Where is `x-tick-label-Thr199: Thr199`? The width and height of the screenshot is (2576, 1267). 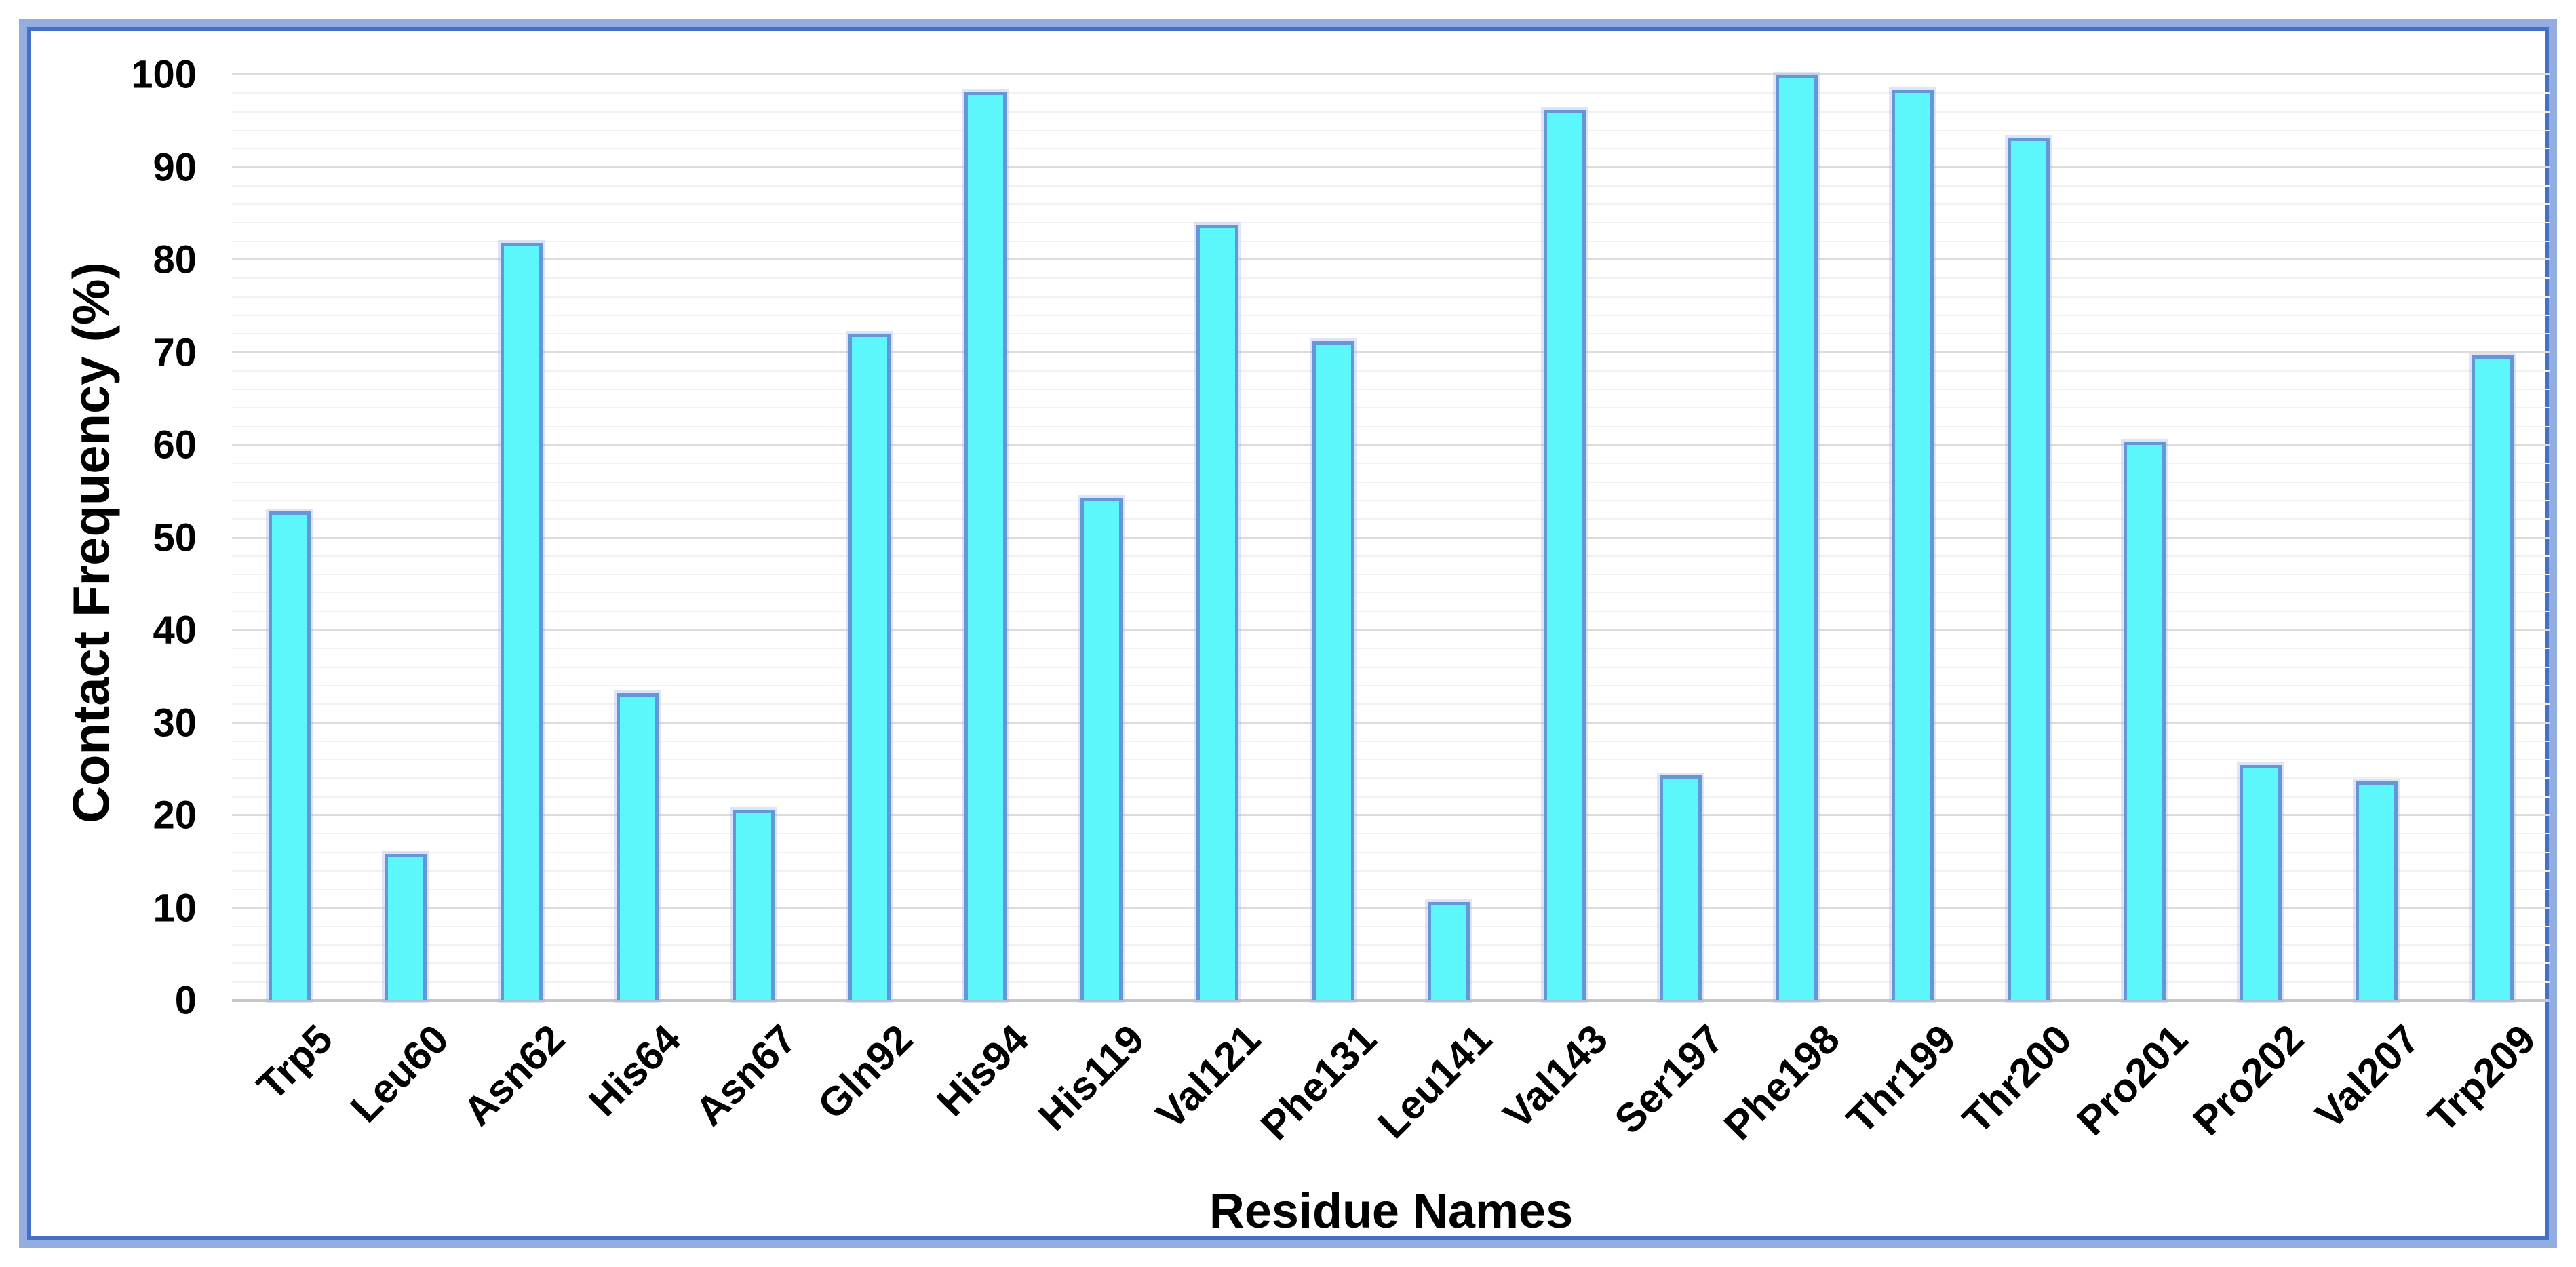
x-tick-label-Thr199: Thr199 is located at coordinates (1901, 1079).